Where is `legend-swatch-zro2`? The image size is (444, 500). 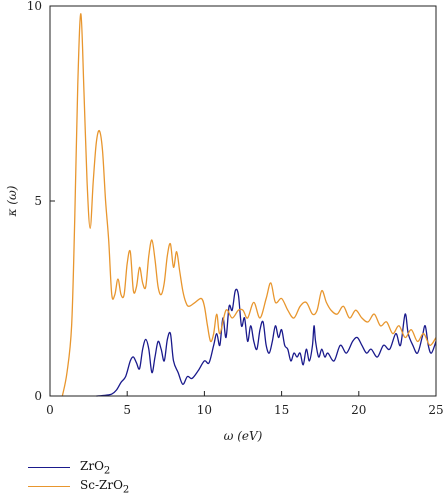 legend-swatch-zro2 is located at coordinates (49, 467).